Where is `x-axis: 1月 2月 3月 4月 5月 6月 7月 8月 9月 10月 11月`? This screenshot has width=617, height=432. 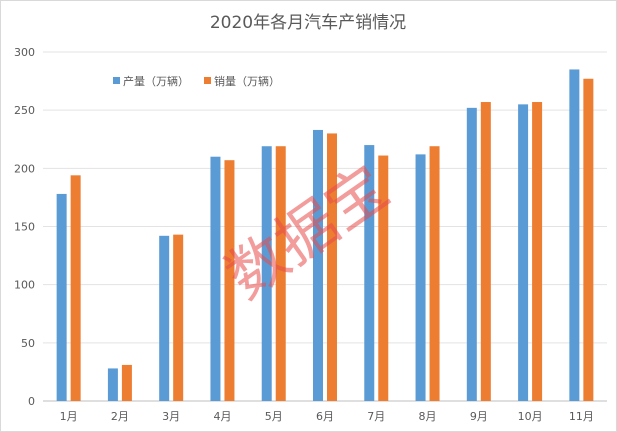
x-axis: 1月 2月 3月 4月 5月 6月 7月 8月 9月 10月 11月 is located at coordinates (327, 416).